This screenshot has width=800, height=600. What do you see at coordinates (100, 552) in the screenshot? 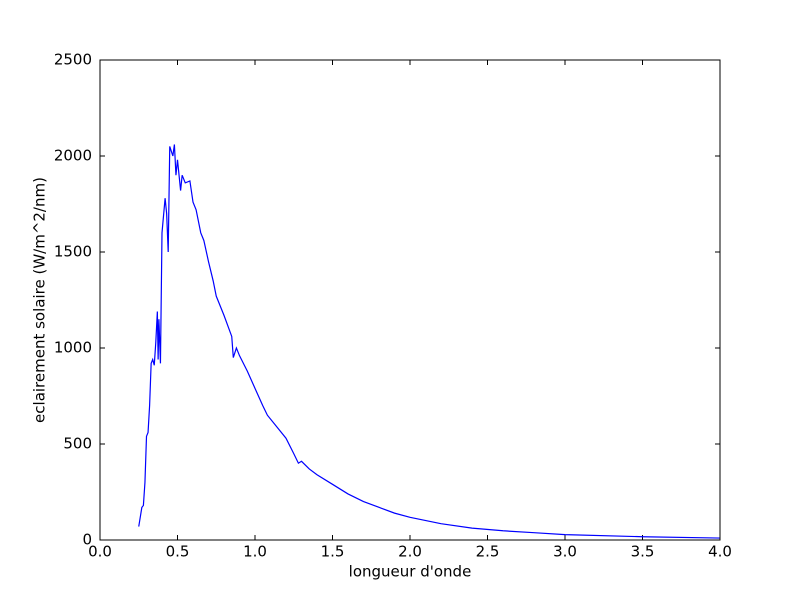
I see `x-tick-label: 0.0` at bounding box center [100, 552].